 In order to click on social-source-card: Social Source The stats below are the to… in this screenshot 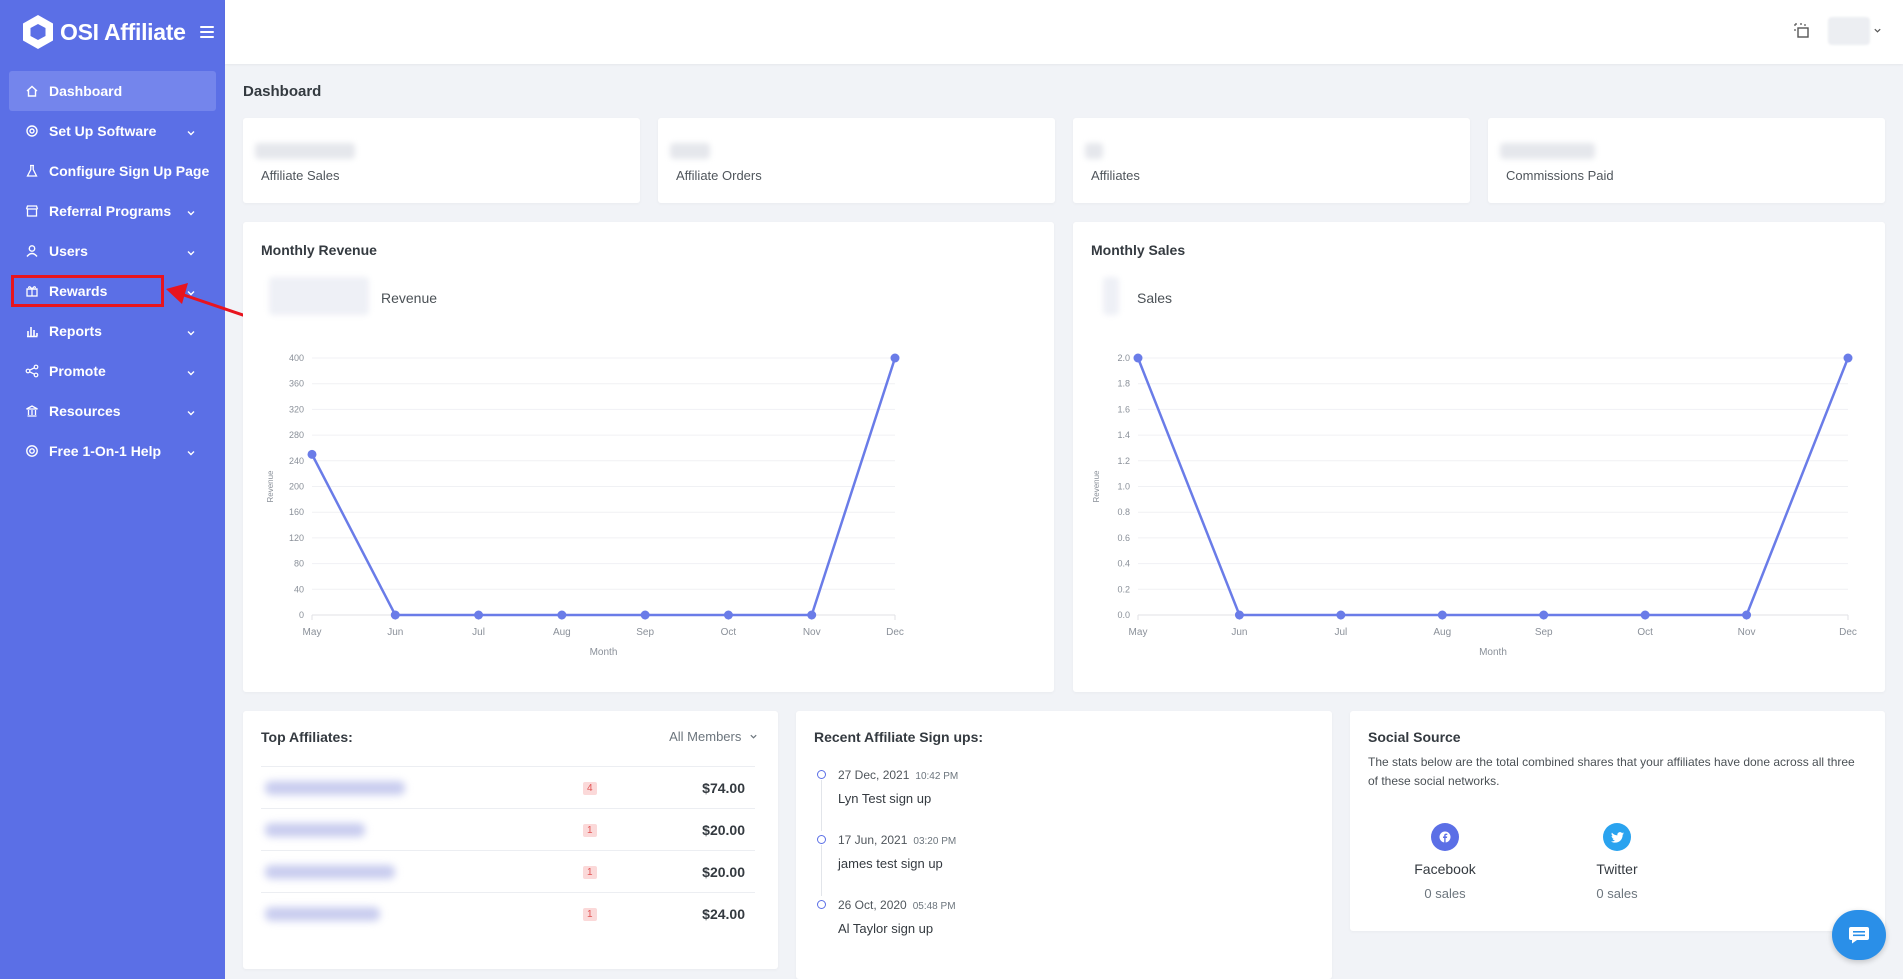, I will do `click(1617, 821)`.